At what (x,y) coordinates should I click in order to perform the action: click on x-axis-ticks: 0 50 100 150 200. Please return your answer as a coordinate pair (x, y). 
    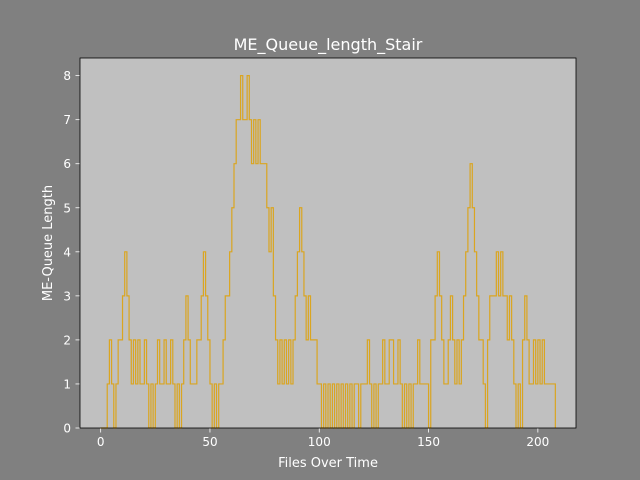
    Looking at the image, I should click on (323, 438).